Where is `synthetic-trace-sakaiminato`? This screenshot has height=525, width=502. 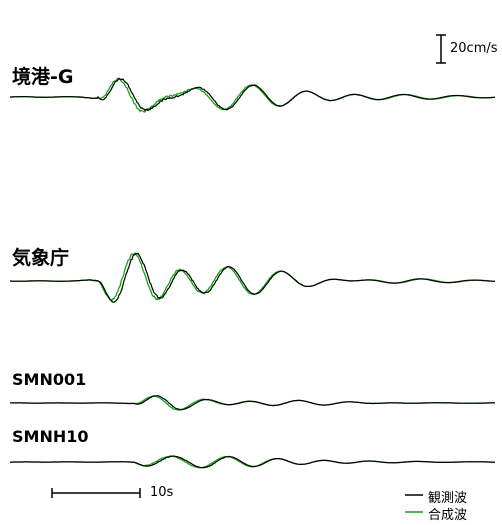 synthetic-trace-sakaiminato is located at coordinates (252, 95).